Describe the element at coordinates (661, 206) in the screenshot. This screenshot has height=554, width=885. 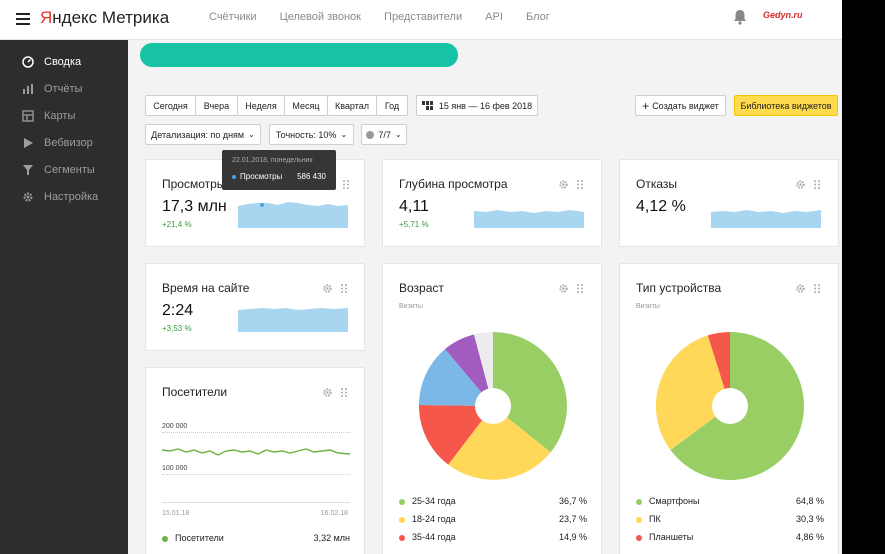
I see `widget-value: 4,12 %` at that location.